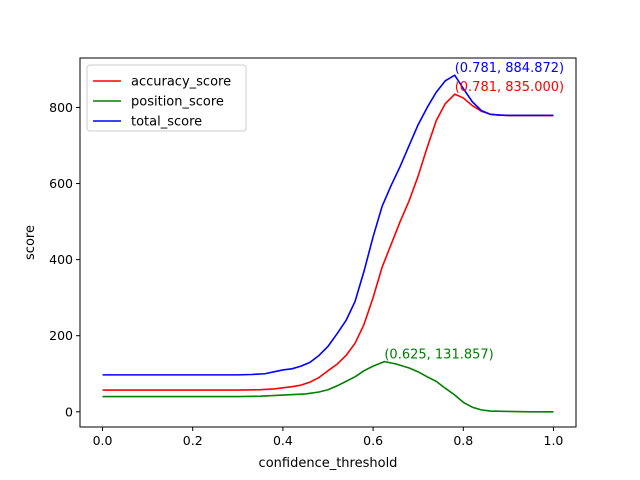 Image resolution: width=640 pixels, height=480 pixels. What do you see at coordinates (328, 437) in the screenshot?
I see `x-axis: 0.0 0.2 0.4 0.6 0.8 1.0` at bounding box center [328, 437].